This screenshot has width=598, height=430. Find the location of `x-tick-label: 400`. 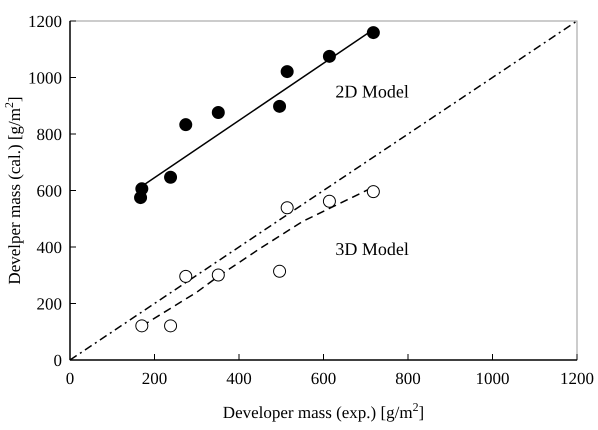

x-tick-label: 400 is located at coordinates (239, 378).